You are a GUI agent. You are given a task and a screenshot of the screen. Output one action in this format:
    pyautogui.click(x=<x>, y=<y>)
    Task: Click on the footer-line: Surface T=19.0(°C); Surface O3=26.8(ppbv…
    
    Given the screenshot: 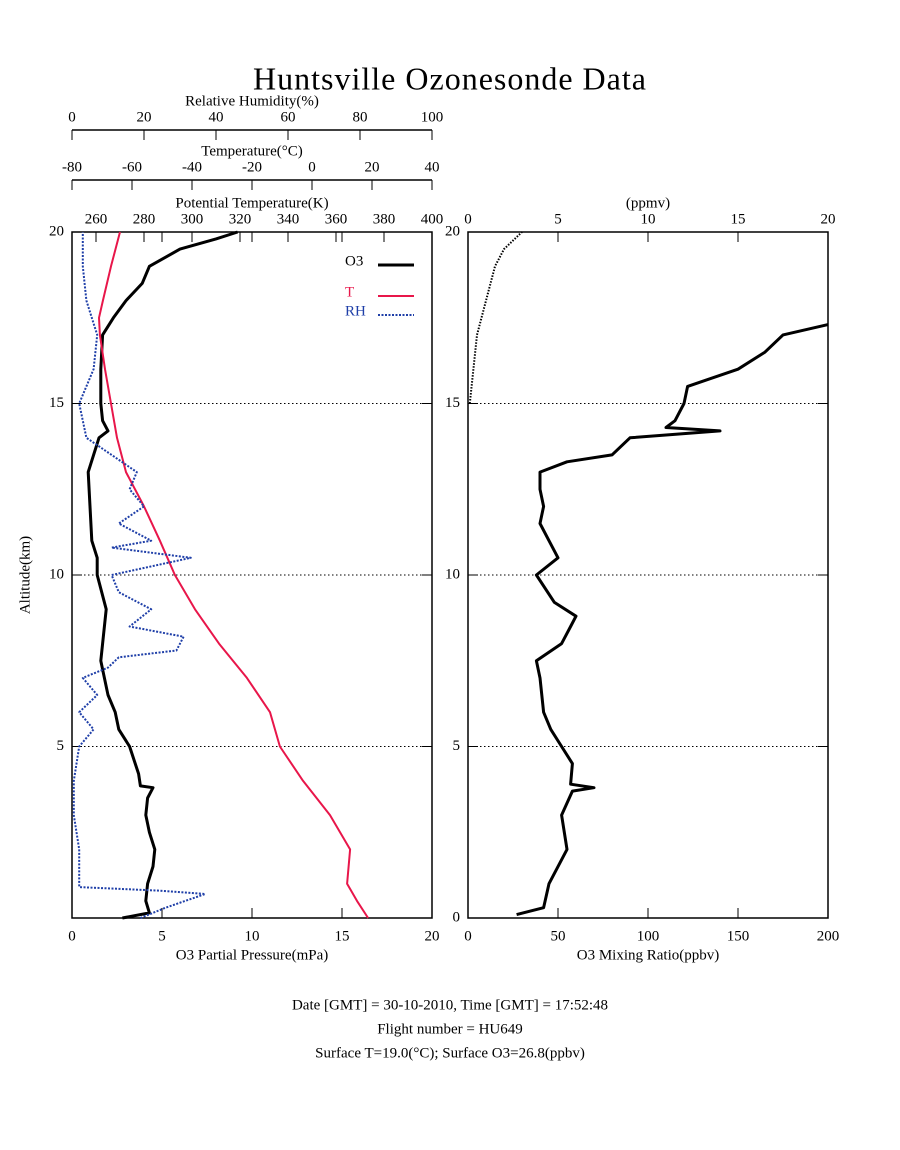 What is the action you would take?
    pyautogui.click(x=450, y=1053)
    